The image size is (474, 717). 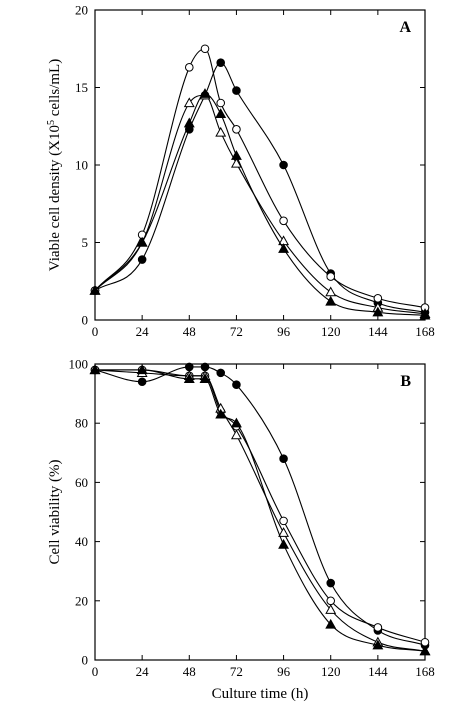 What do you see at coordinates (405, 27) in the screenshot?
I see `panel-letter: A` at bounding box center [405, 27].